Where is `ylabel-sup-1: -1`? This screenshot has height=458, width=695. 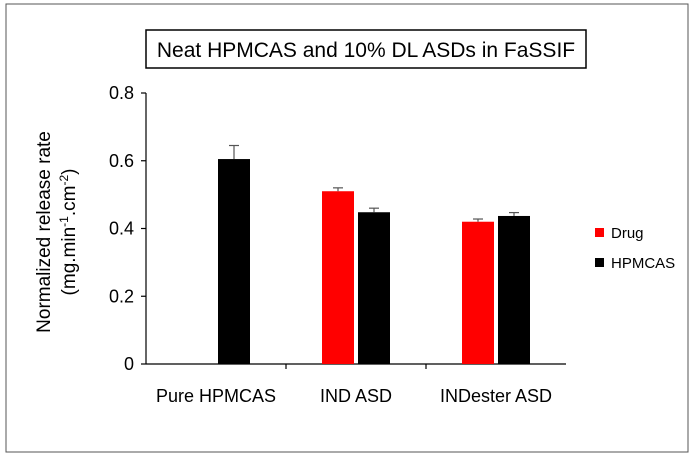 ylabel-sup-1: -1 is located at coordinates (64, 221).